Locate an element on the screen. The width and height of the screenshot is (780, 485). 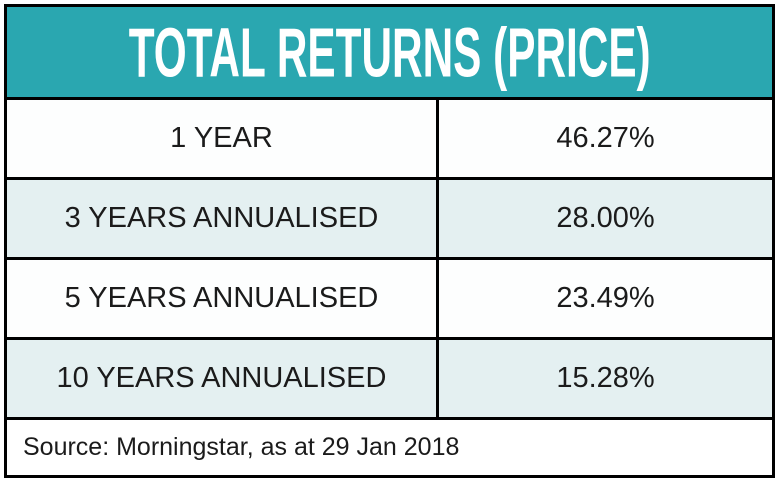
row-period-label: 5 YEARS ANNUALISED is located at coordinates (221, 298).